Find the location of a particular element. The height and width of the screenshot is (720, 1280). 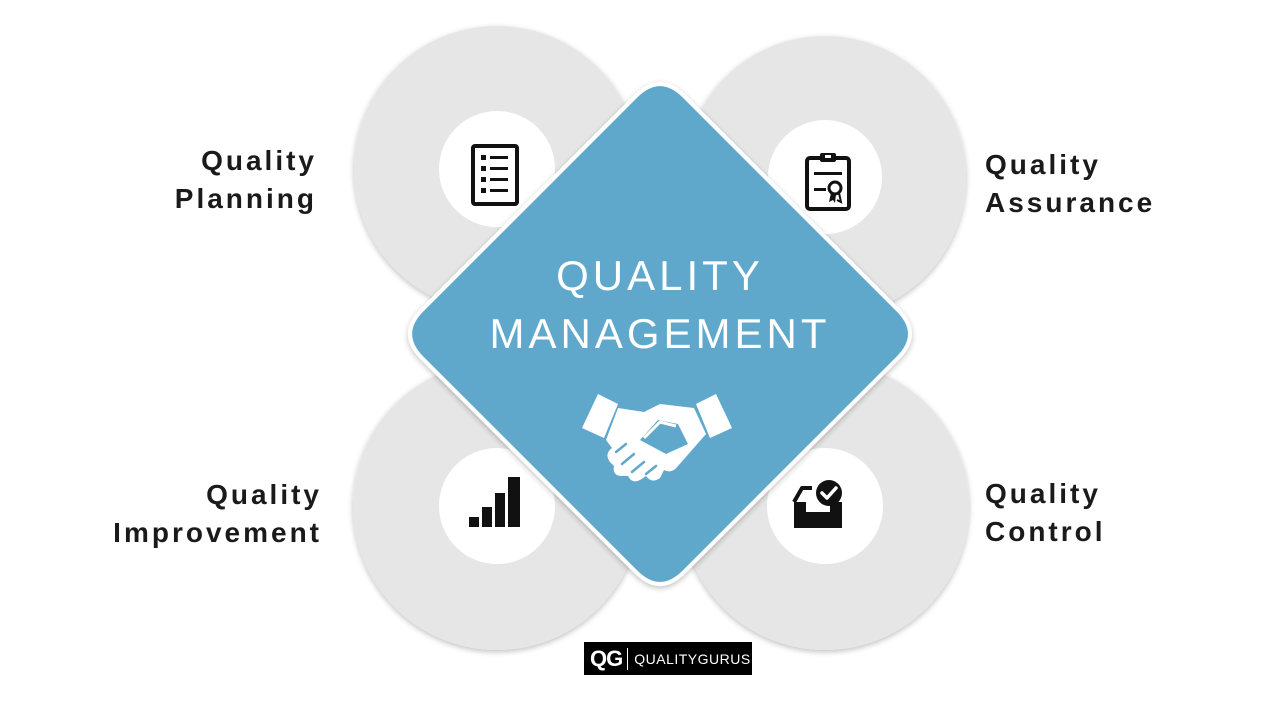

qualitygurus-logo: QG QUALITYGURUS is located at coordinates (668, 658).